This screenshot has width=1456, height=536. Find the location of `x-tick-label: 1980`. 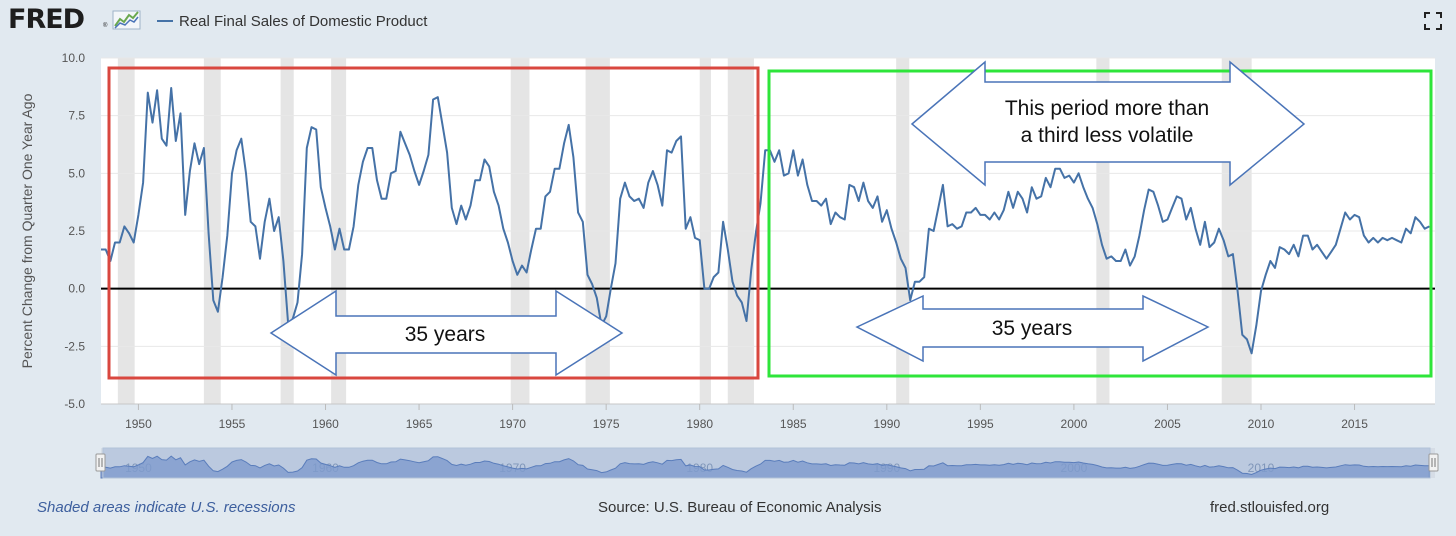

x-tick-label: 1980 is located at coordinates (699, 424).